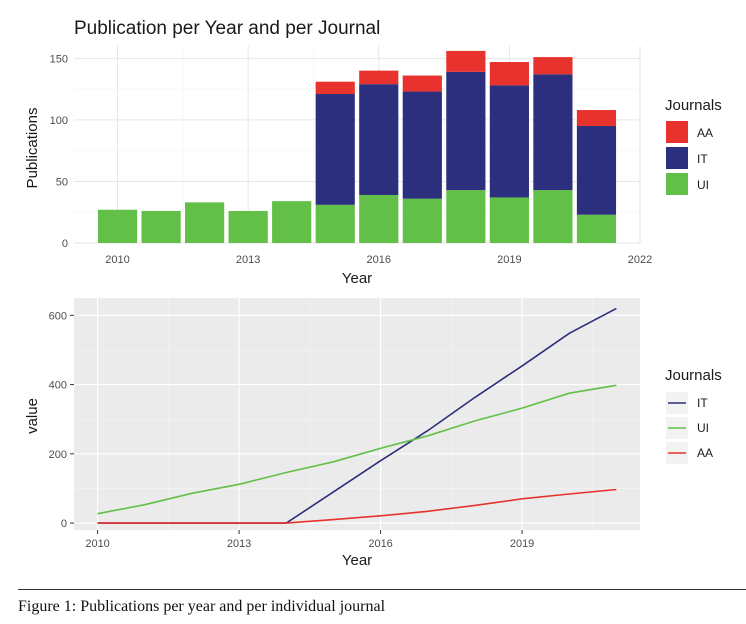 The width and height of the screenshot is (746, 624). Describe the element at coordinates (693, 415) in the screenshot. I see `legend: Journals IT UI AA` at that location.